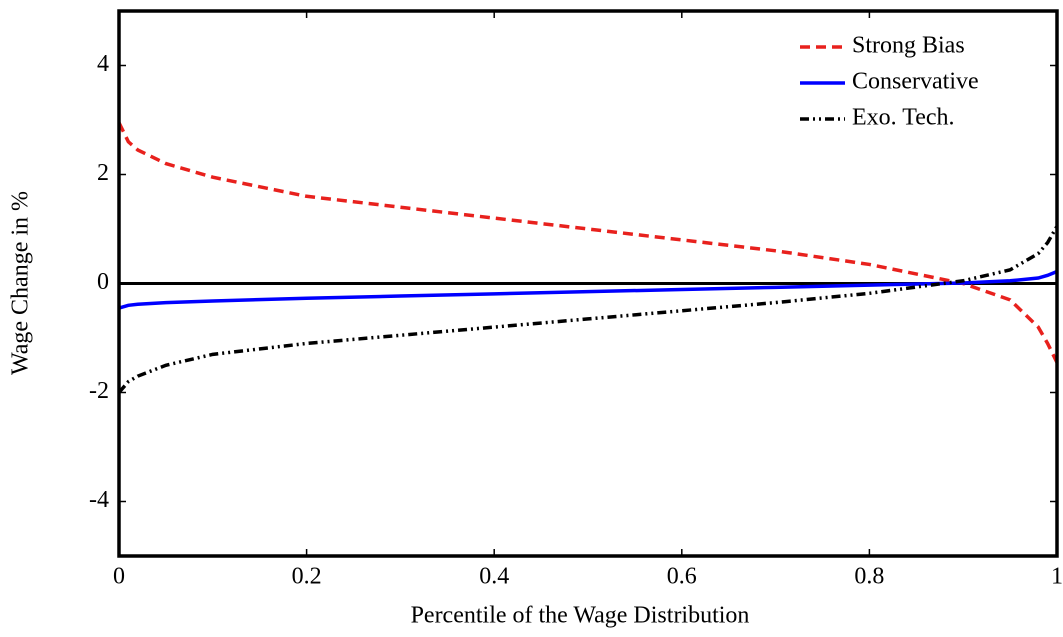  I want to click on y-tick-label: 0, so click(103, 282).